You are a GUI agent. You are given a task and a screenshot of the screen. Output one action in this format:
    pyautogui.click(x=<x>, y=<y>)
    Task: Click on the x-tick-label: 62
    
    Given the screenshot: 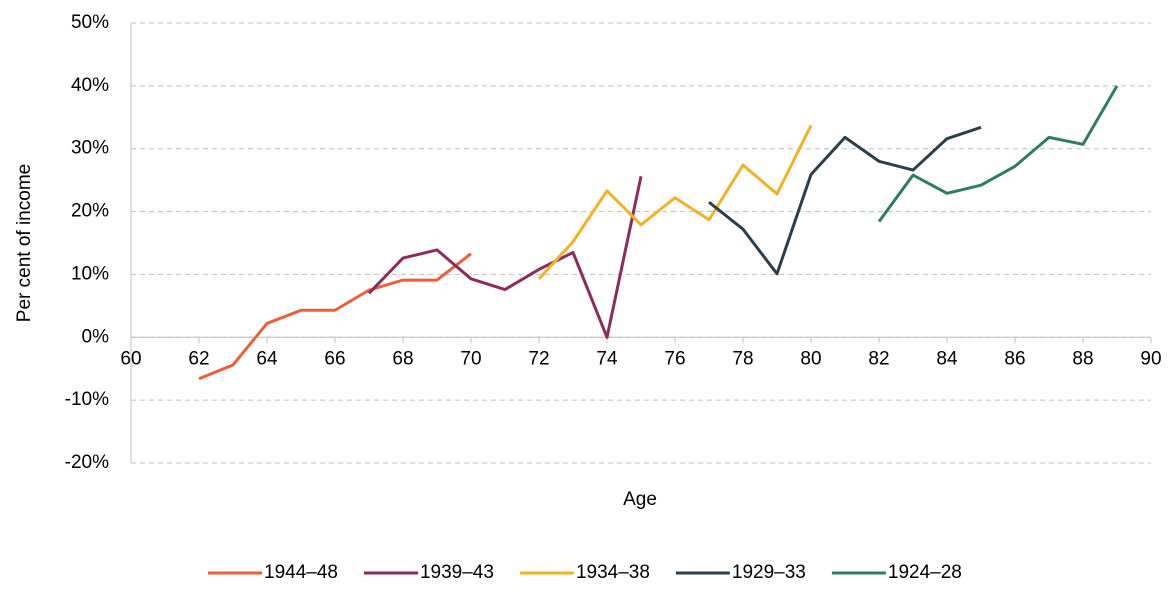 What is the action you would take?
    pyautogui.click(x=198, y=358)
    